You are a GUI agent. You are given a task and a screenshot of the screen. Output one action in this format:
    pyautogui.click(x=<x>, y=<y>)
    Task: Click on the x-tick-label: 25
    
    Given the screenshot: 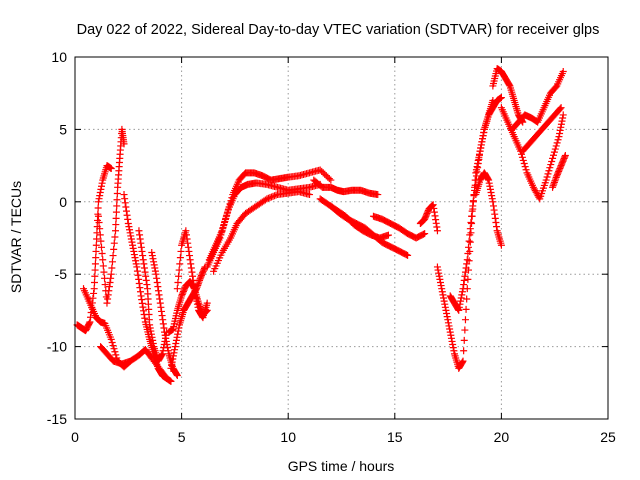 What is the action you would take?
    pyautogui.click(x=608, y=437)
    